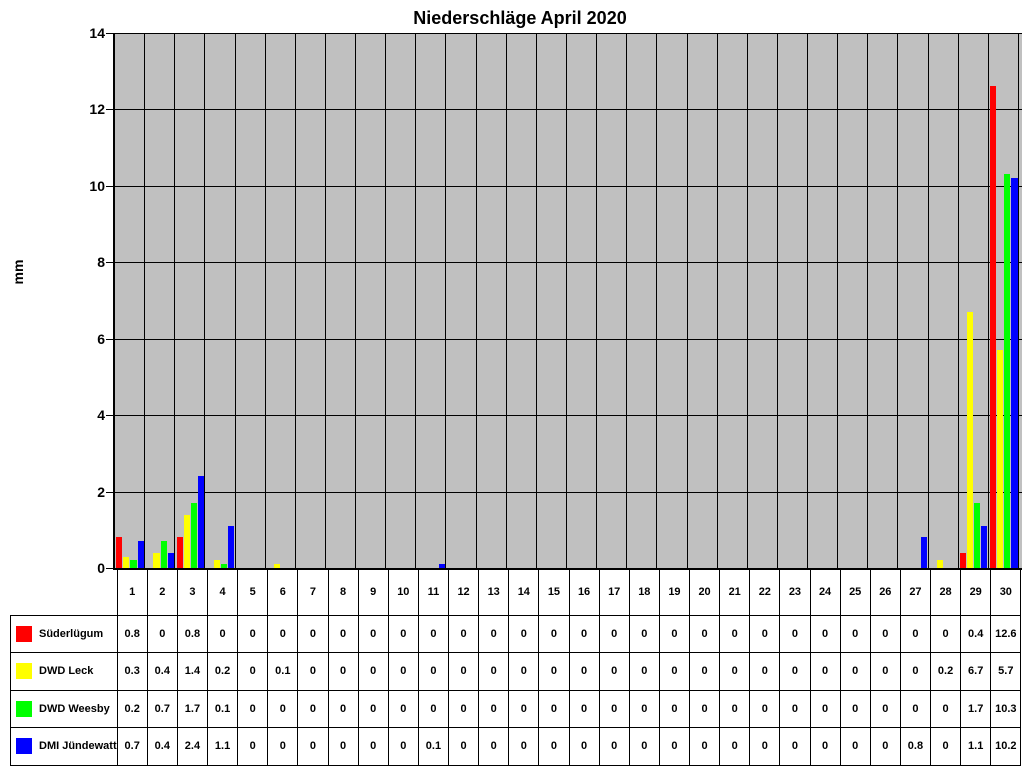 This screenshot has height=768, width=1024. What do you see at coordinates (64, 671) in the screenshot?
I see `legend-cell: DWD Leck` at bounding box center [64, 671].